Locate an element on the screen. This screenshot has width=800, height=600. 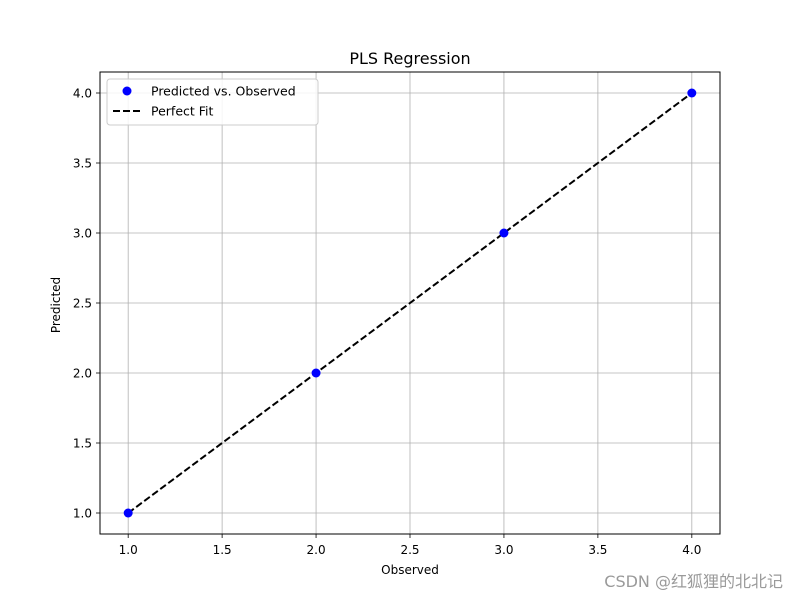
x-tick-label: 1.0 is located at coordinates (128, 550).